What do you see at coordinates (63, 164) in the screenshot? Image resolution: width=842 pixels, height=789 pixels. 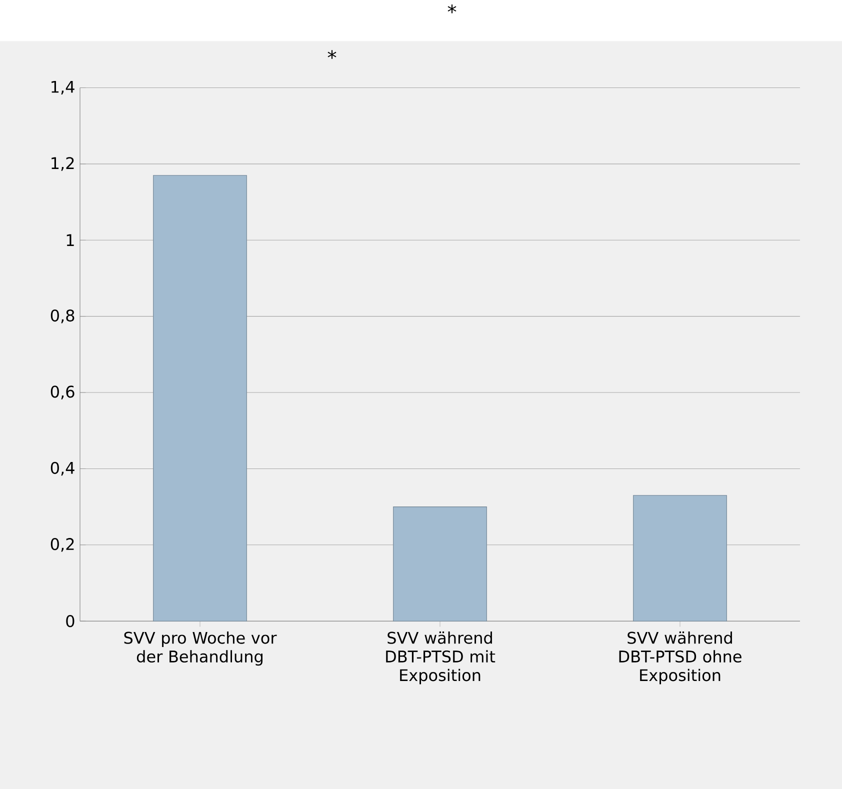 I see `y-tick-label: 1,2` at bounding box center [63, 164].